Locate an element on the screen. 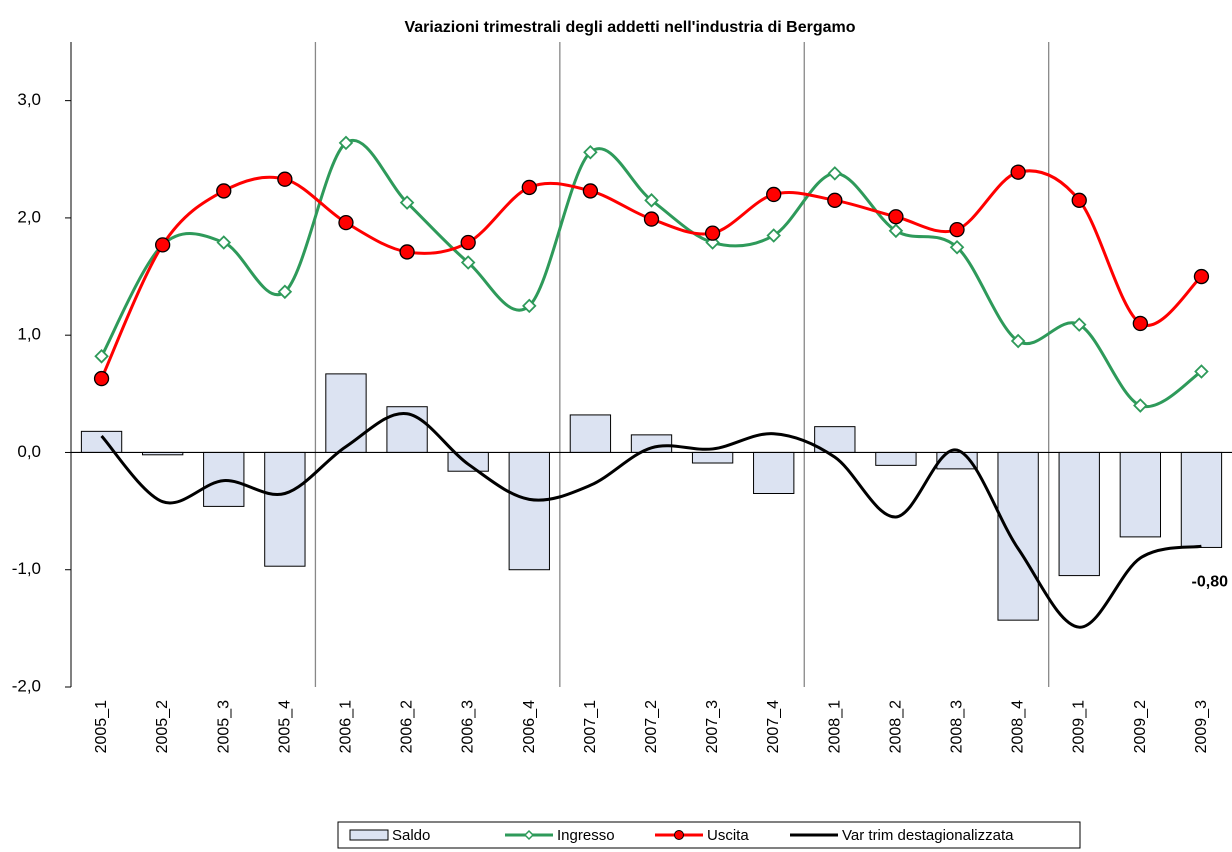 Image resolution: width=1232 pixels, height=852 pixels. y-tick-label: 0,0 is located at coordinates (29, 451).